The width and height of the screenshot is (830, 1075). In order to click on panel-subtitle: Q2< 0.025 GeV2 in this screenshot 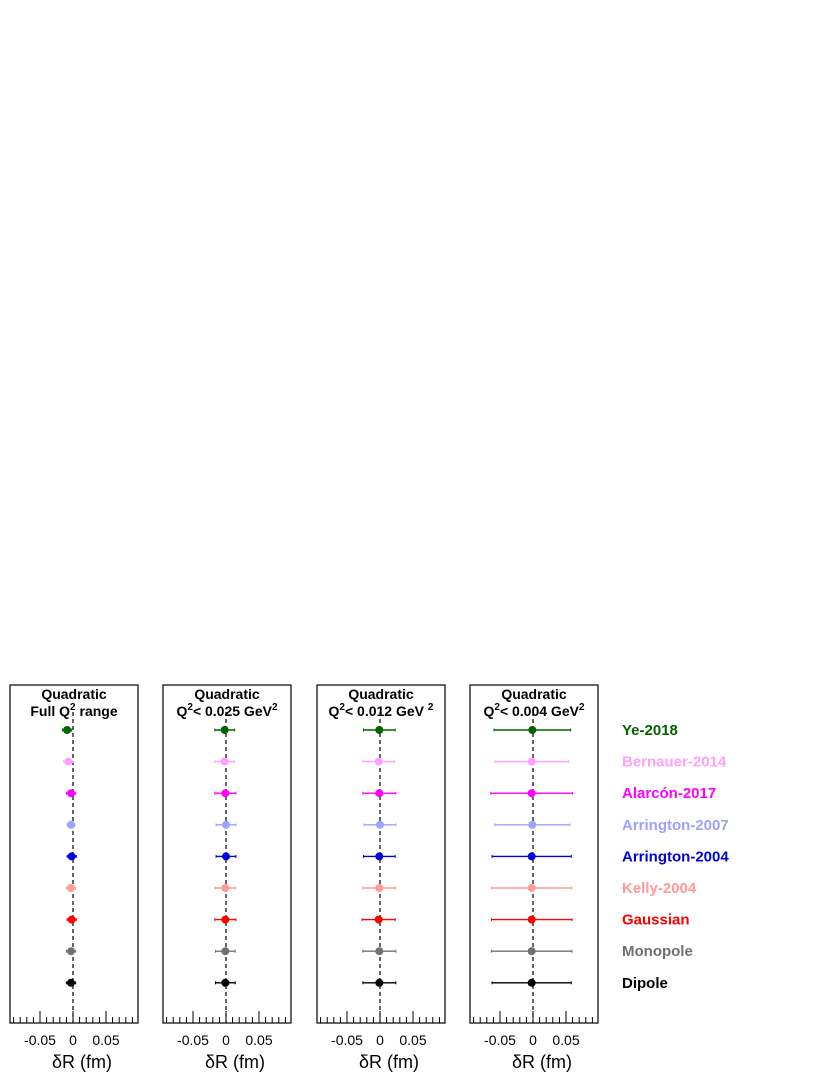, I will do `click(226, 710)`.